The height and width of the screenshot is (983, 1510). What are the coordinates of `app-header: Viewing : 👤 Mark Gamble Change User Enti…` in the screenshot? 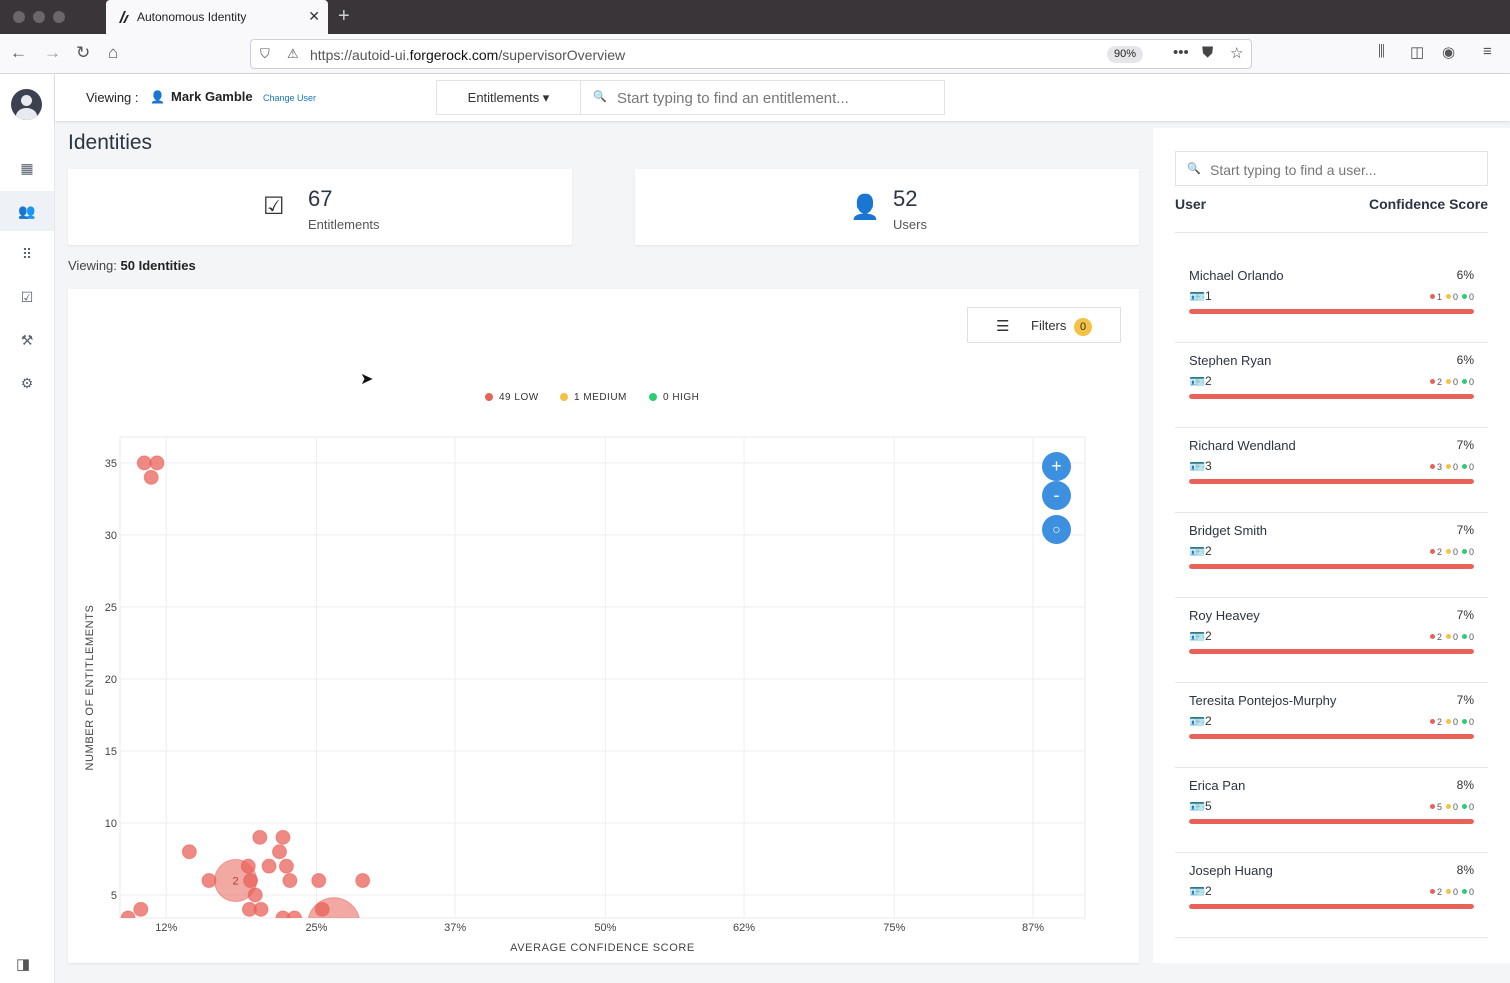 It's located at (782, 97).